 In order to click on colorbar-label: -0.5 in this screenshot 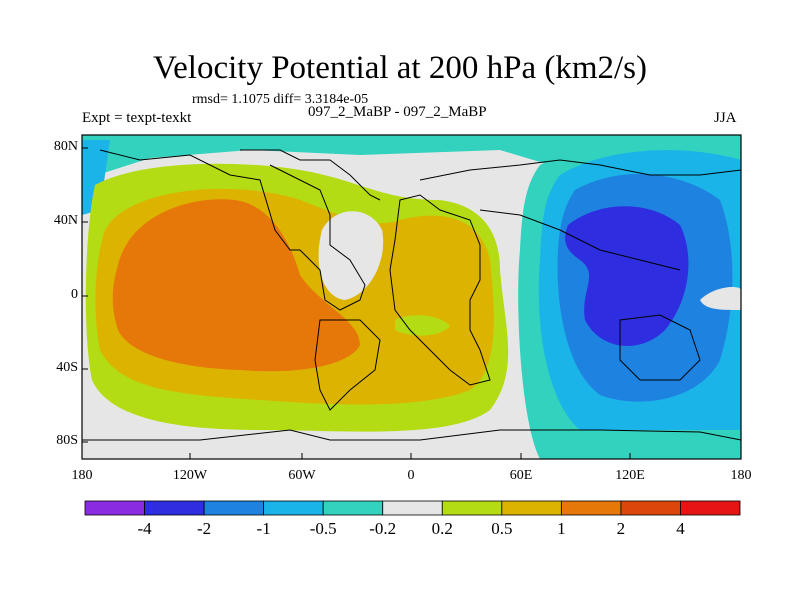, I will do `click(323, 528)`.